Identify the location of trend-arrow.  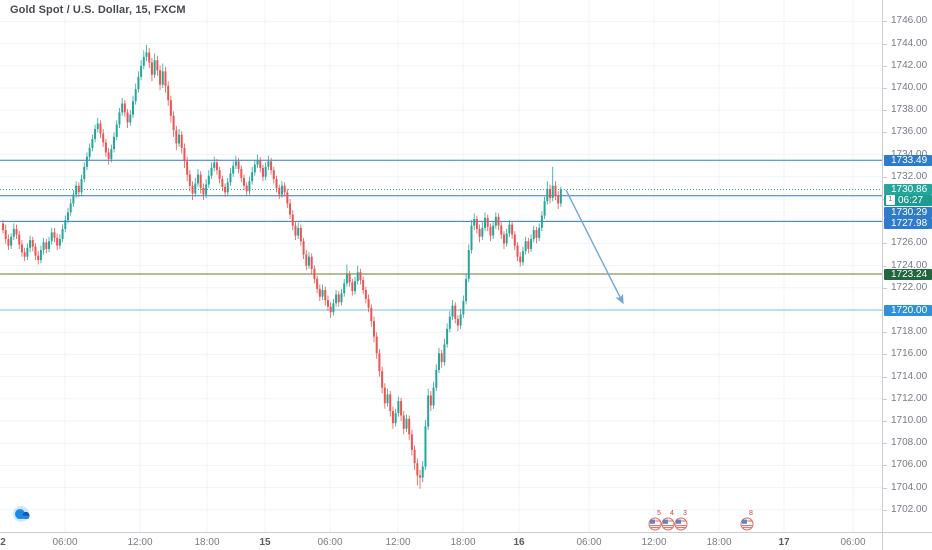
(594, 247).